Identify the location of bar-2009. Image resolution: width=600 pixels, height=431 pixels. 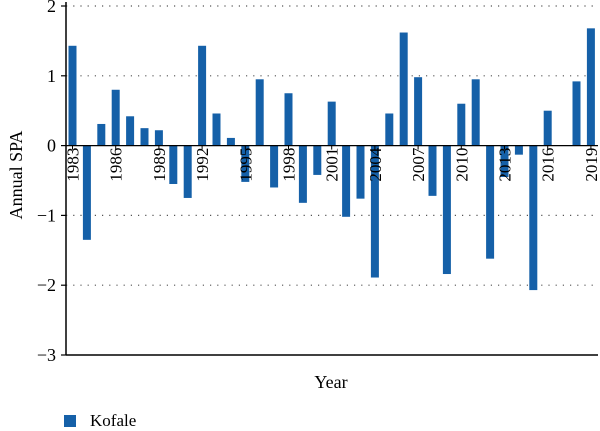
(446, 210).